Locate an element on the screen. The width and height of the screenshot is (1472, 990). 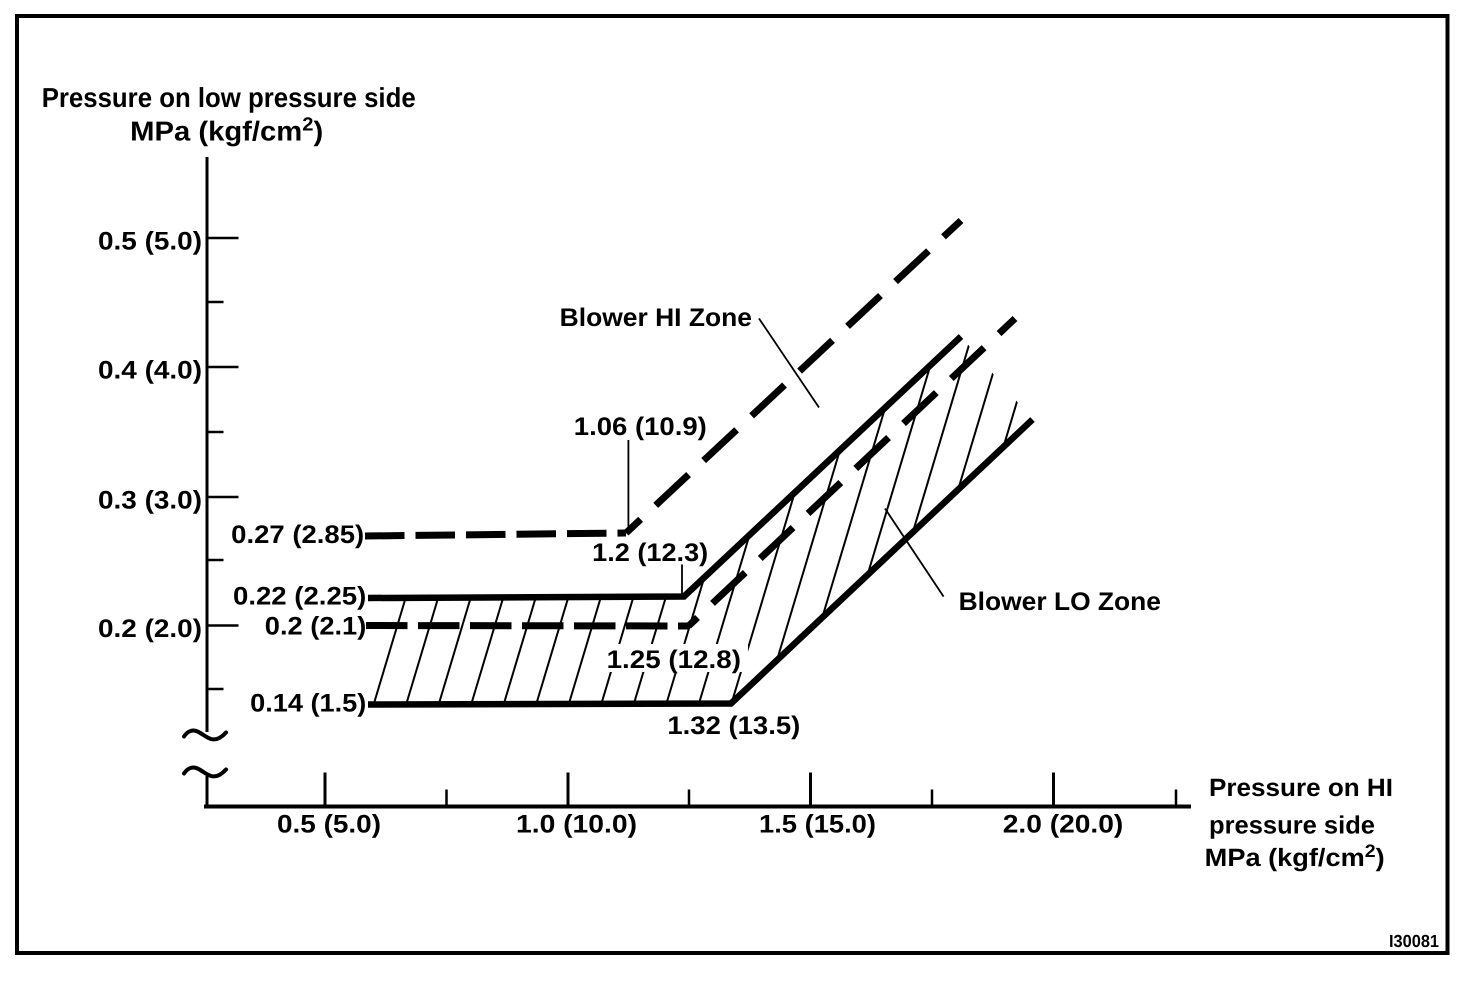
svg-text: 1.32 (13.5) is located at coordinates (733, 726).